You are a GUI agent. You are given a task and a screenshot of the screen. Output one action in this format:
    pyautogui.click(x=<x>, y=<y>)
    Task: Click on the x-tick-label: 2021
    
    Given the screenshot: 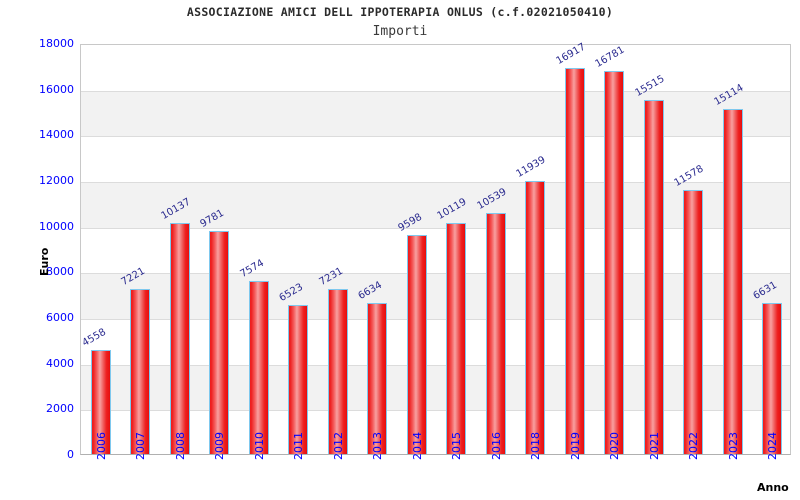 What is the action you would take?
    pyautogui.click(x=654, y=446)
    